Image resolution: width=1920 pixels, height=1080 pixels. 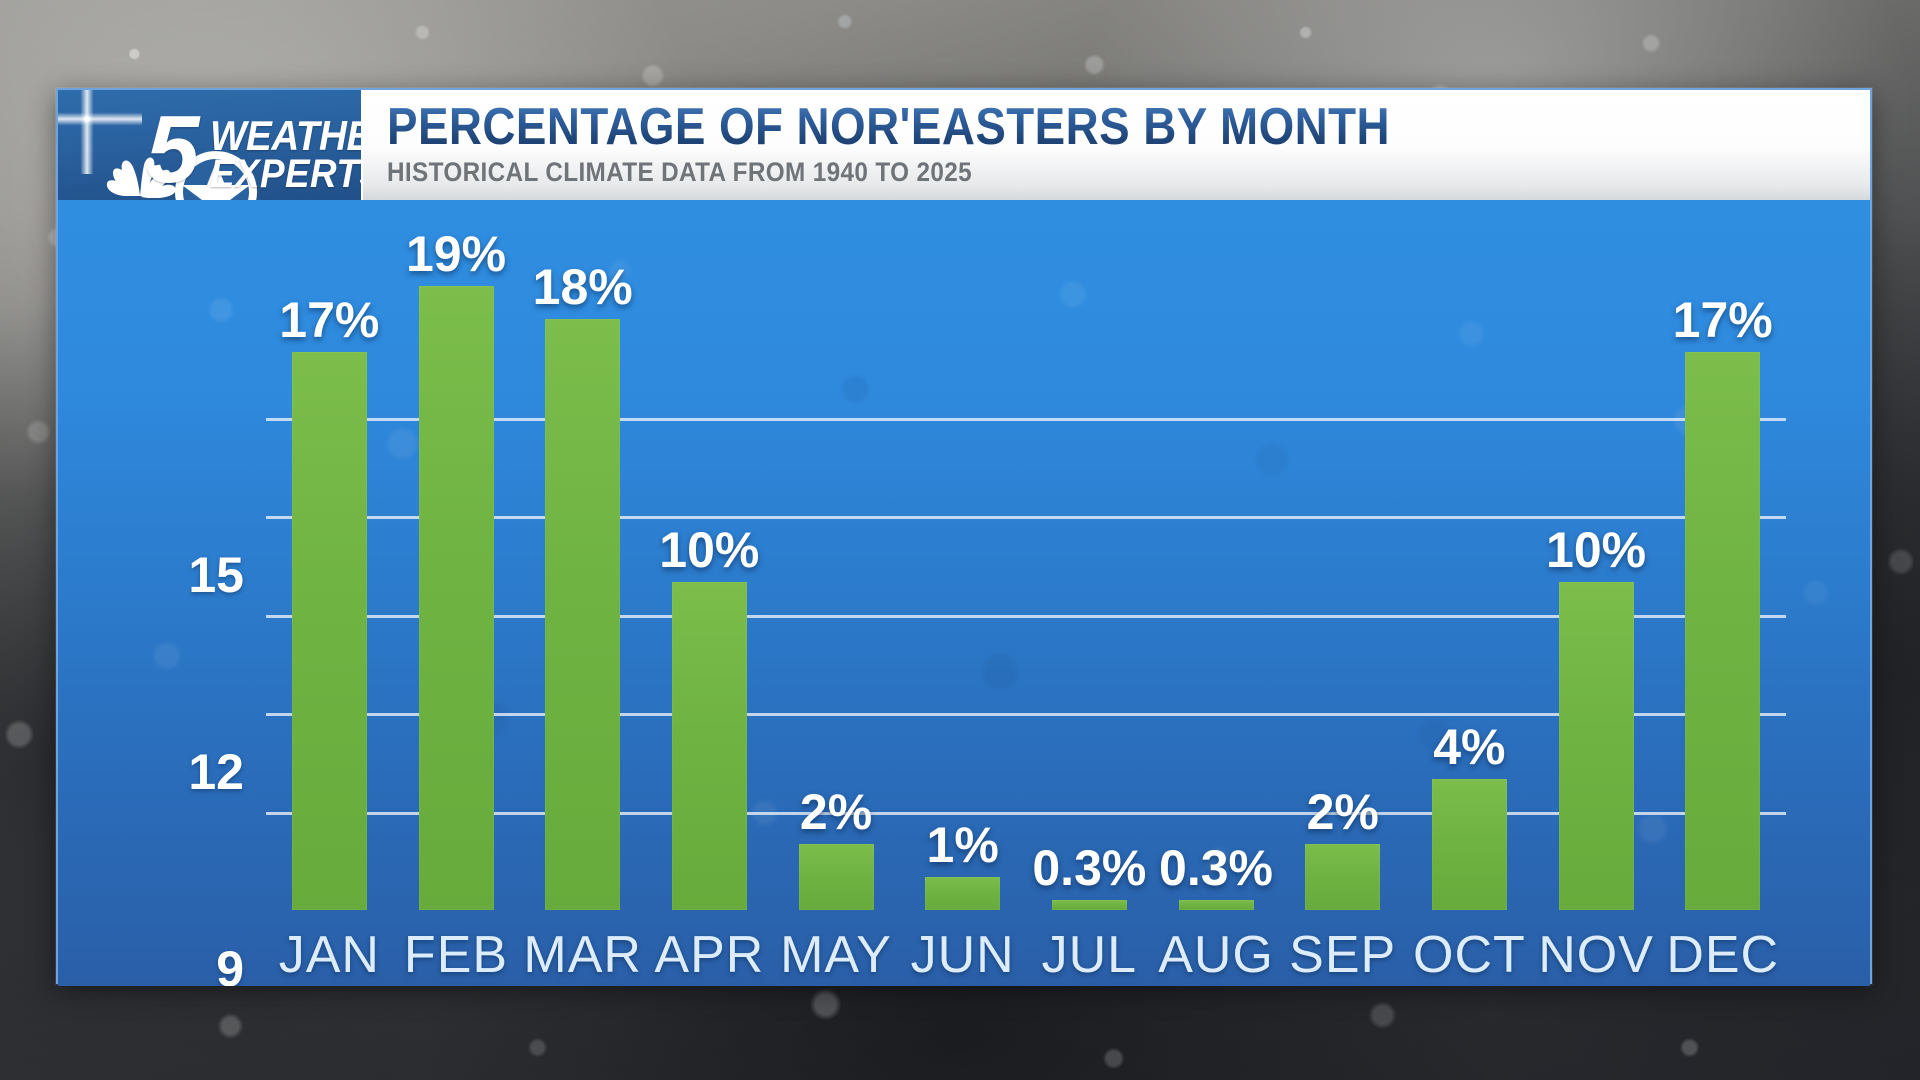 What do you see at coordinates (1039, 127) in the screenshot?
I see `page-title: PERCENTAGE OF NOR'EASTERS BY MONTH` at bounding box center [1039, 127].